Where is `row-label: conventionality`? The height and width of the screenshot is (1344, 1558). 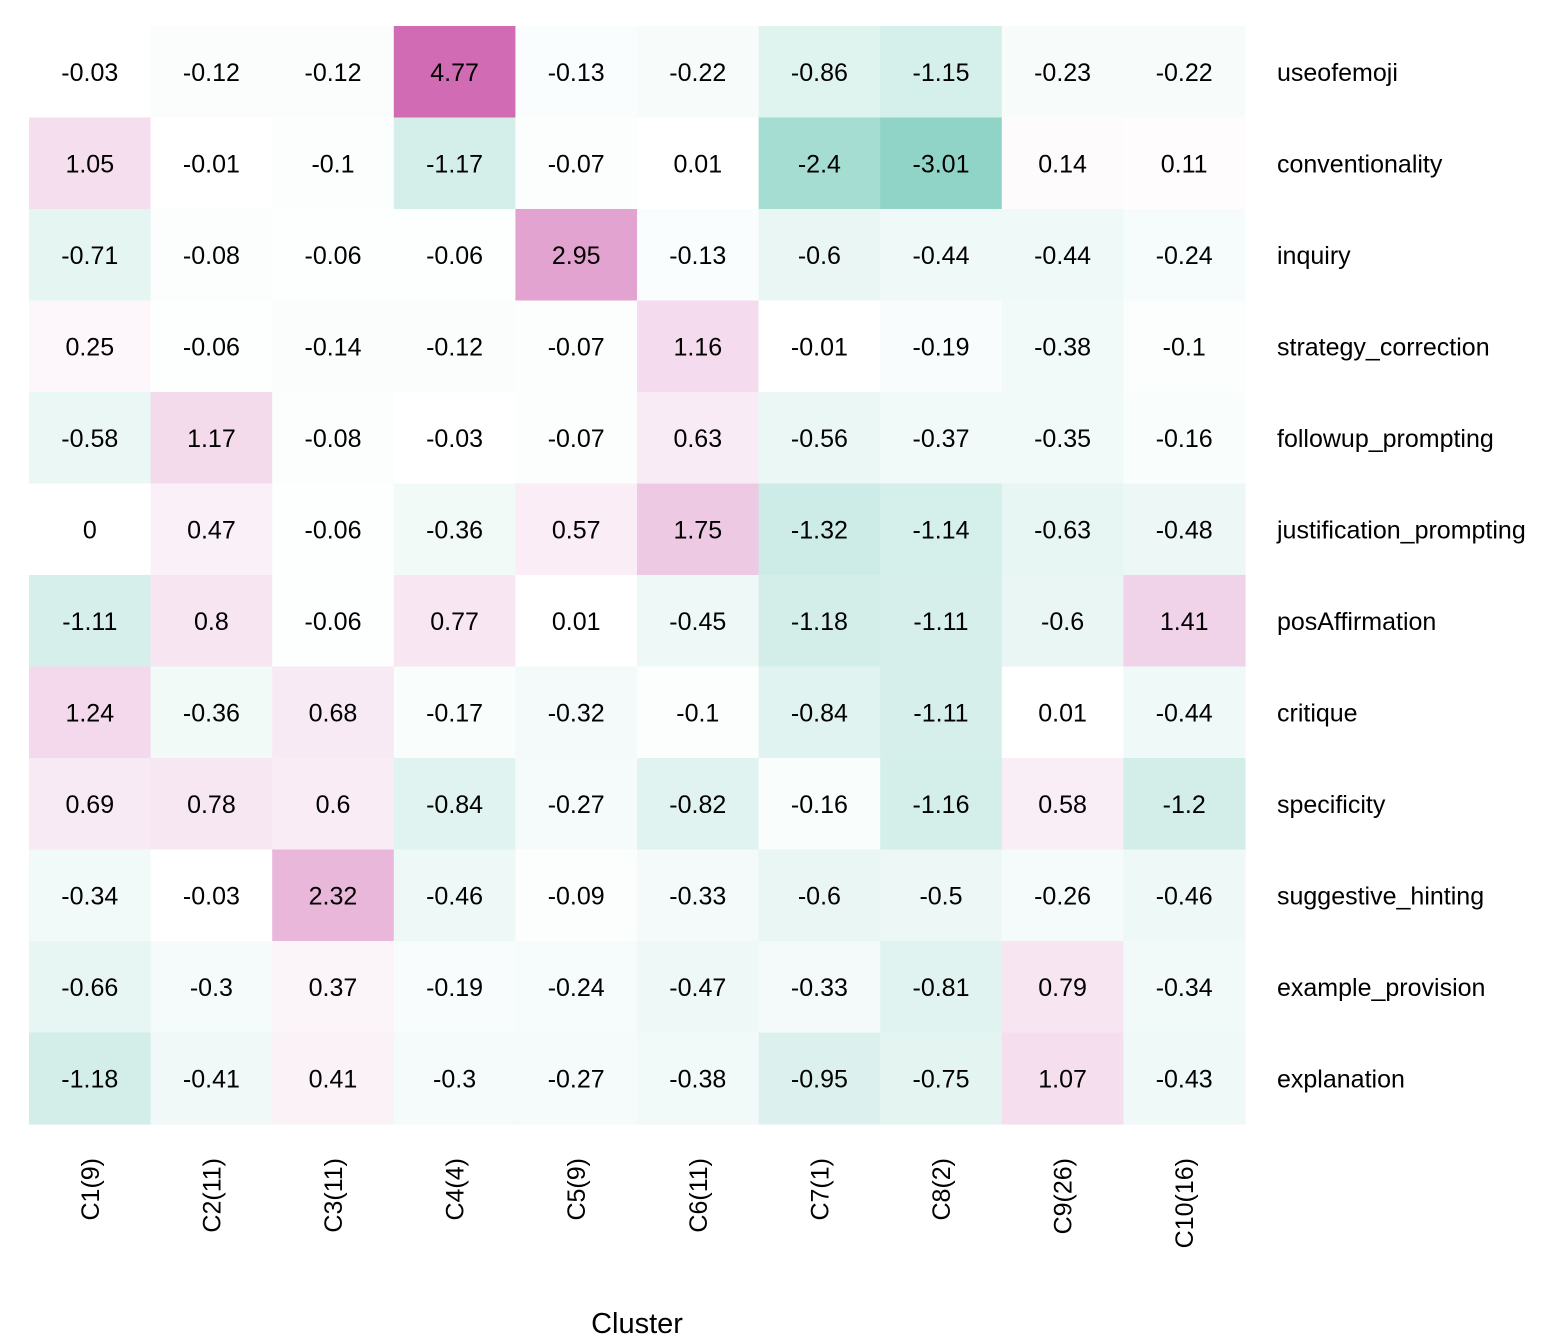
row-label: conventionality is located at coordinates (1360, 164).